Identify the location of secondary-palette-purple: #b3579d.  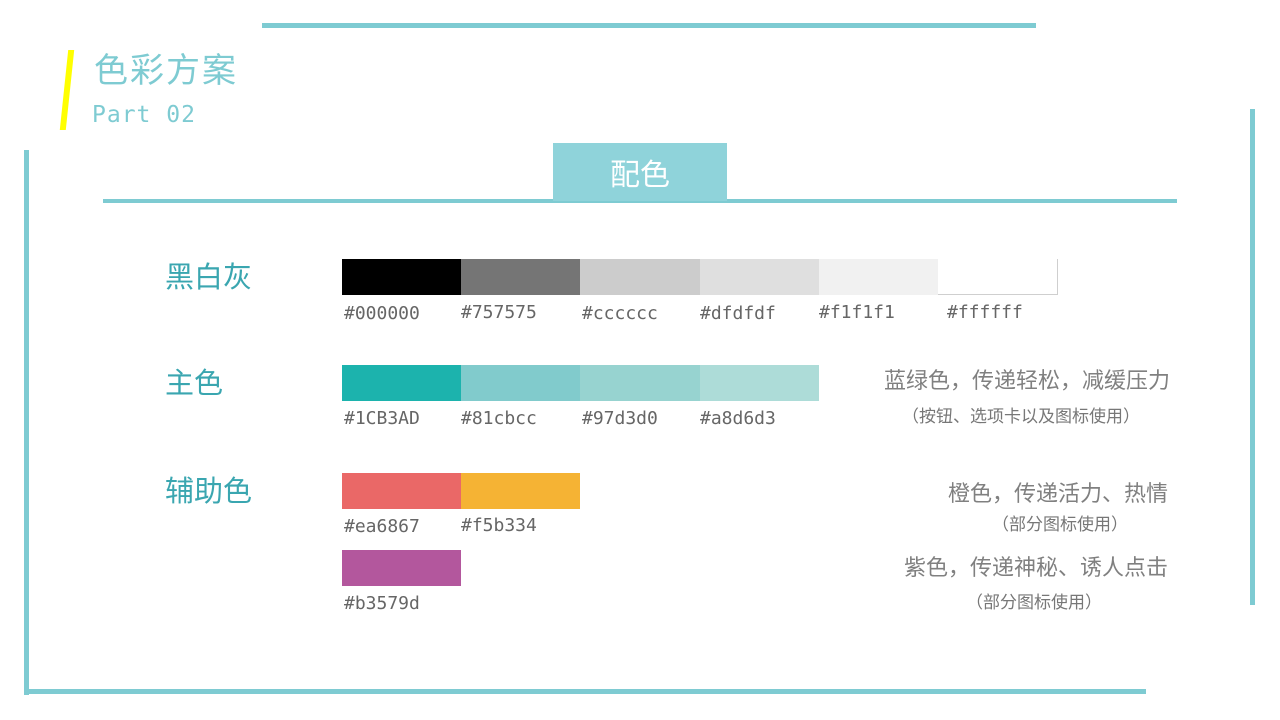
(402, 582).